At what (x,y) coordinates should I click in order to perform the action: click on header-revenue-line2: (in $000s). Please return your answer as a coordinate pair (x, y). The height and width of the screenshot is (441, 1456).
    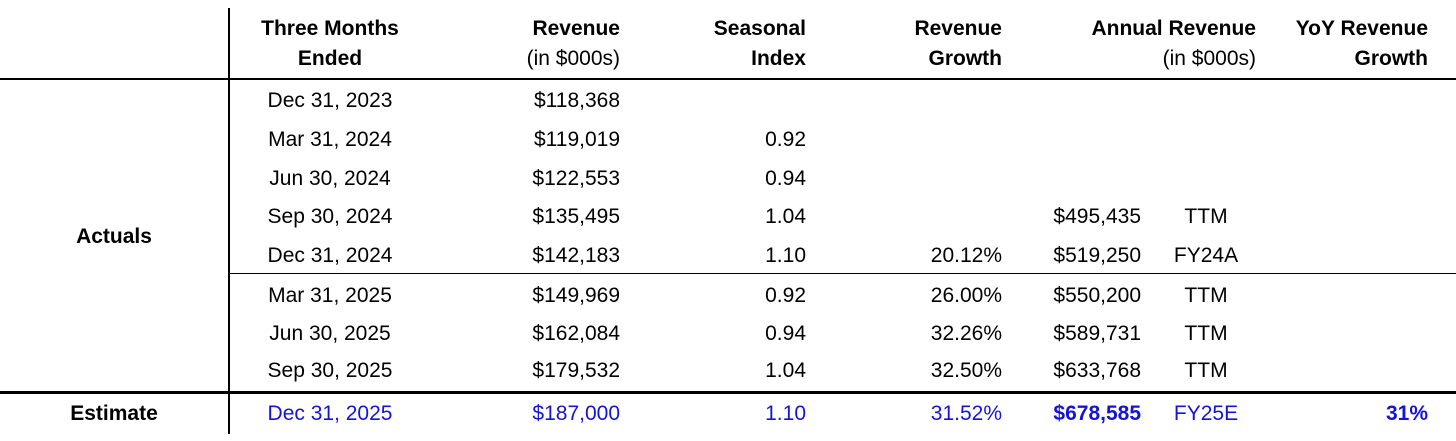
    Looking at the image, I should click on (573, 58).